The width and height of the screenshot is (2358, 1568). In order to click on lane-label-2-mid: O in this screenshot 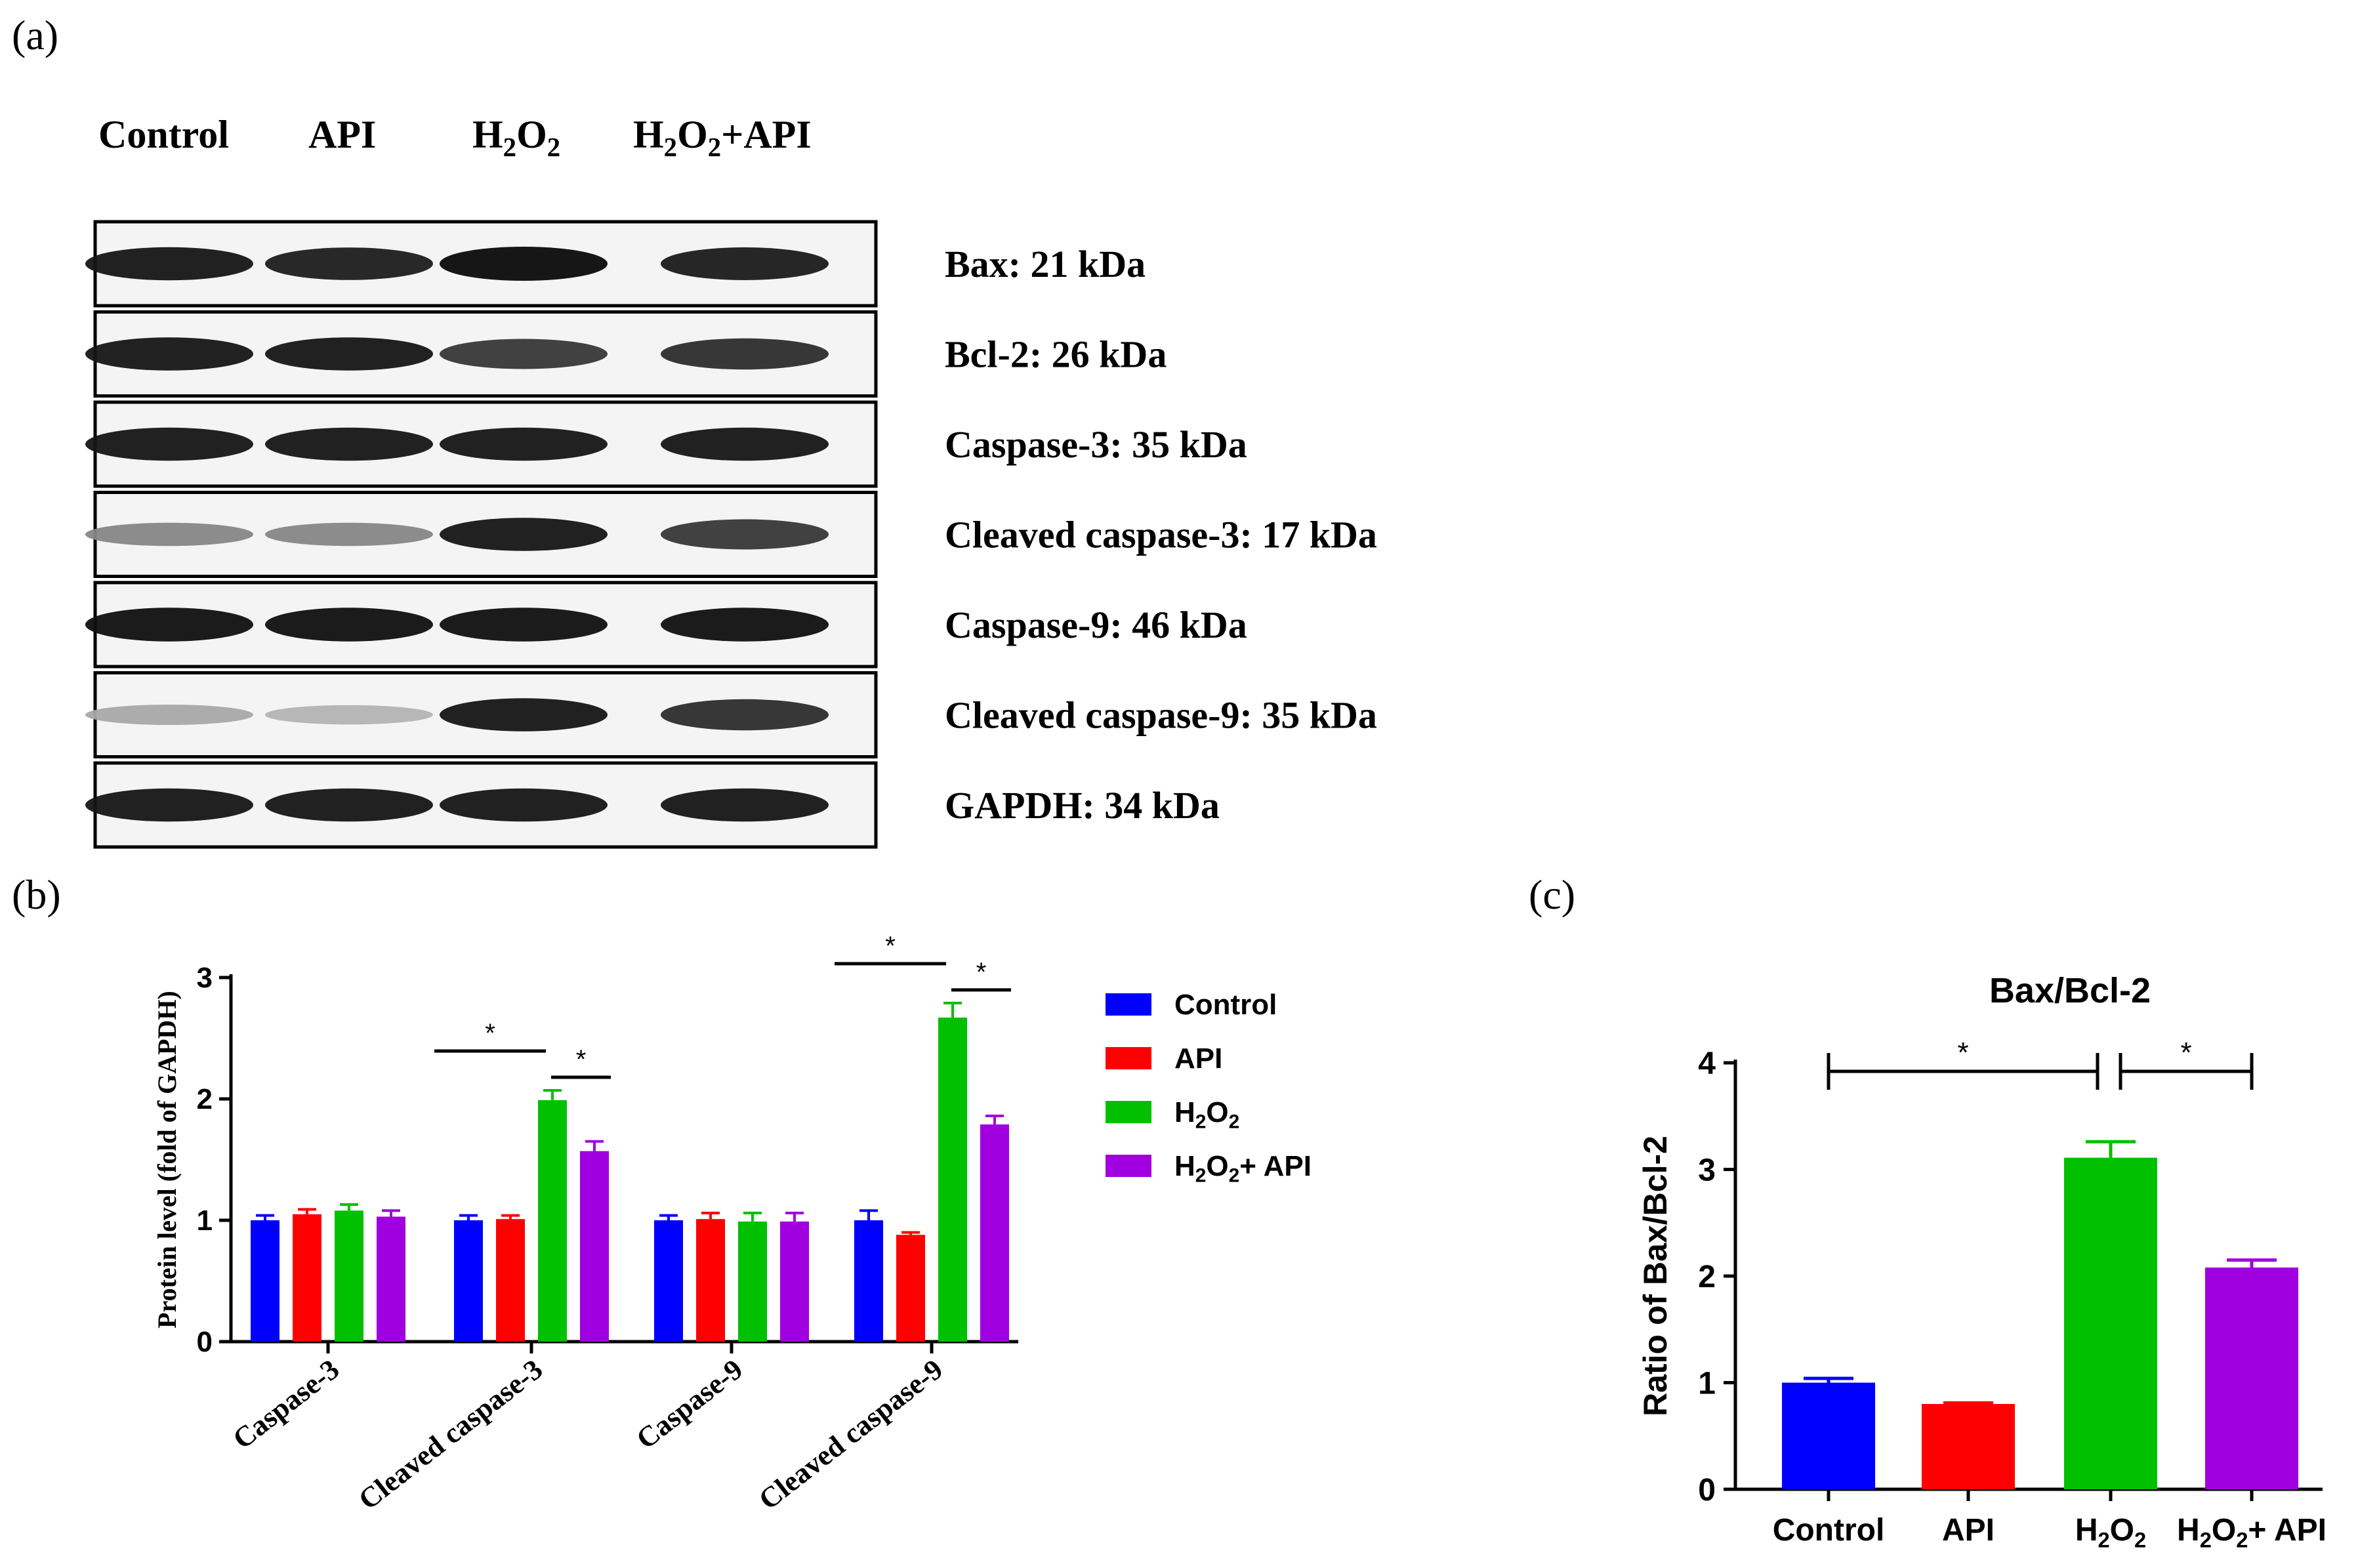, I will do `click(531, 134)`.